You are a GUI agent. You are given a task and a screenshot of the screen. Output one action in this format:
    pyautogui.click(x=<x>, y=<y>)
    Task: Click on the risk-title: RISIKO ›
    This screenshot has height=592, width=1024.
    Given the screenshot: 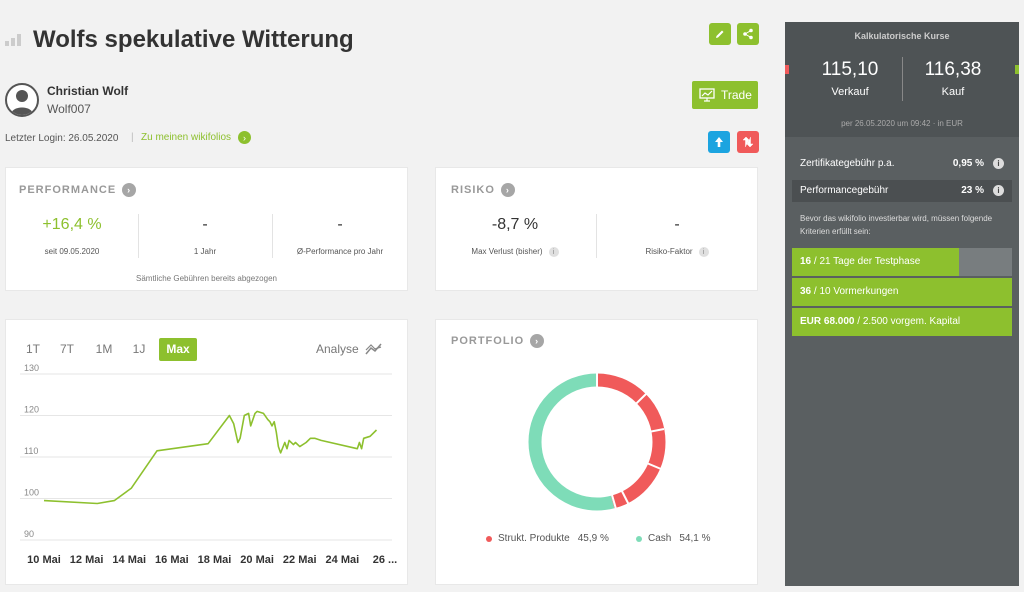 What is the action you would take?
    pyautogui.click(x=483, y=190)
    